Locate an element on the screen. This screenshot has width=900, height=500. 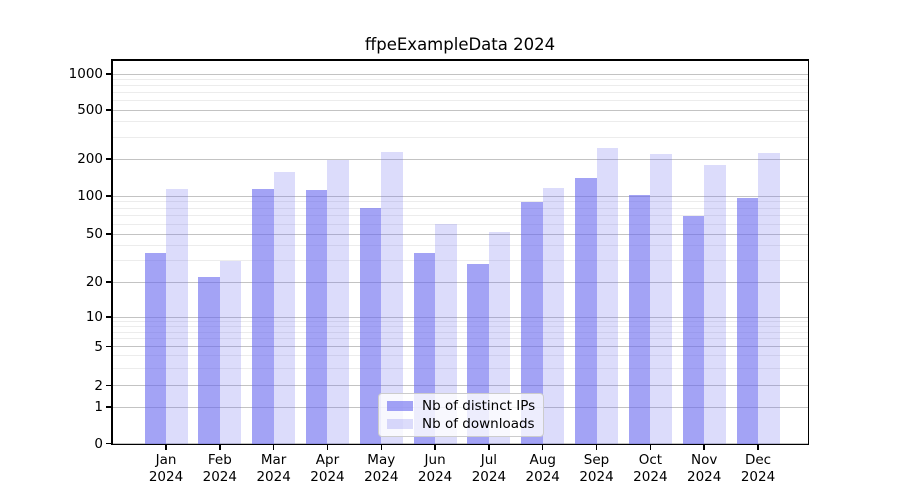
legend-swatch-distinct-ips is located at coordinates (400, 406).